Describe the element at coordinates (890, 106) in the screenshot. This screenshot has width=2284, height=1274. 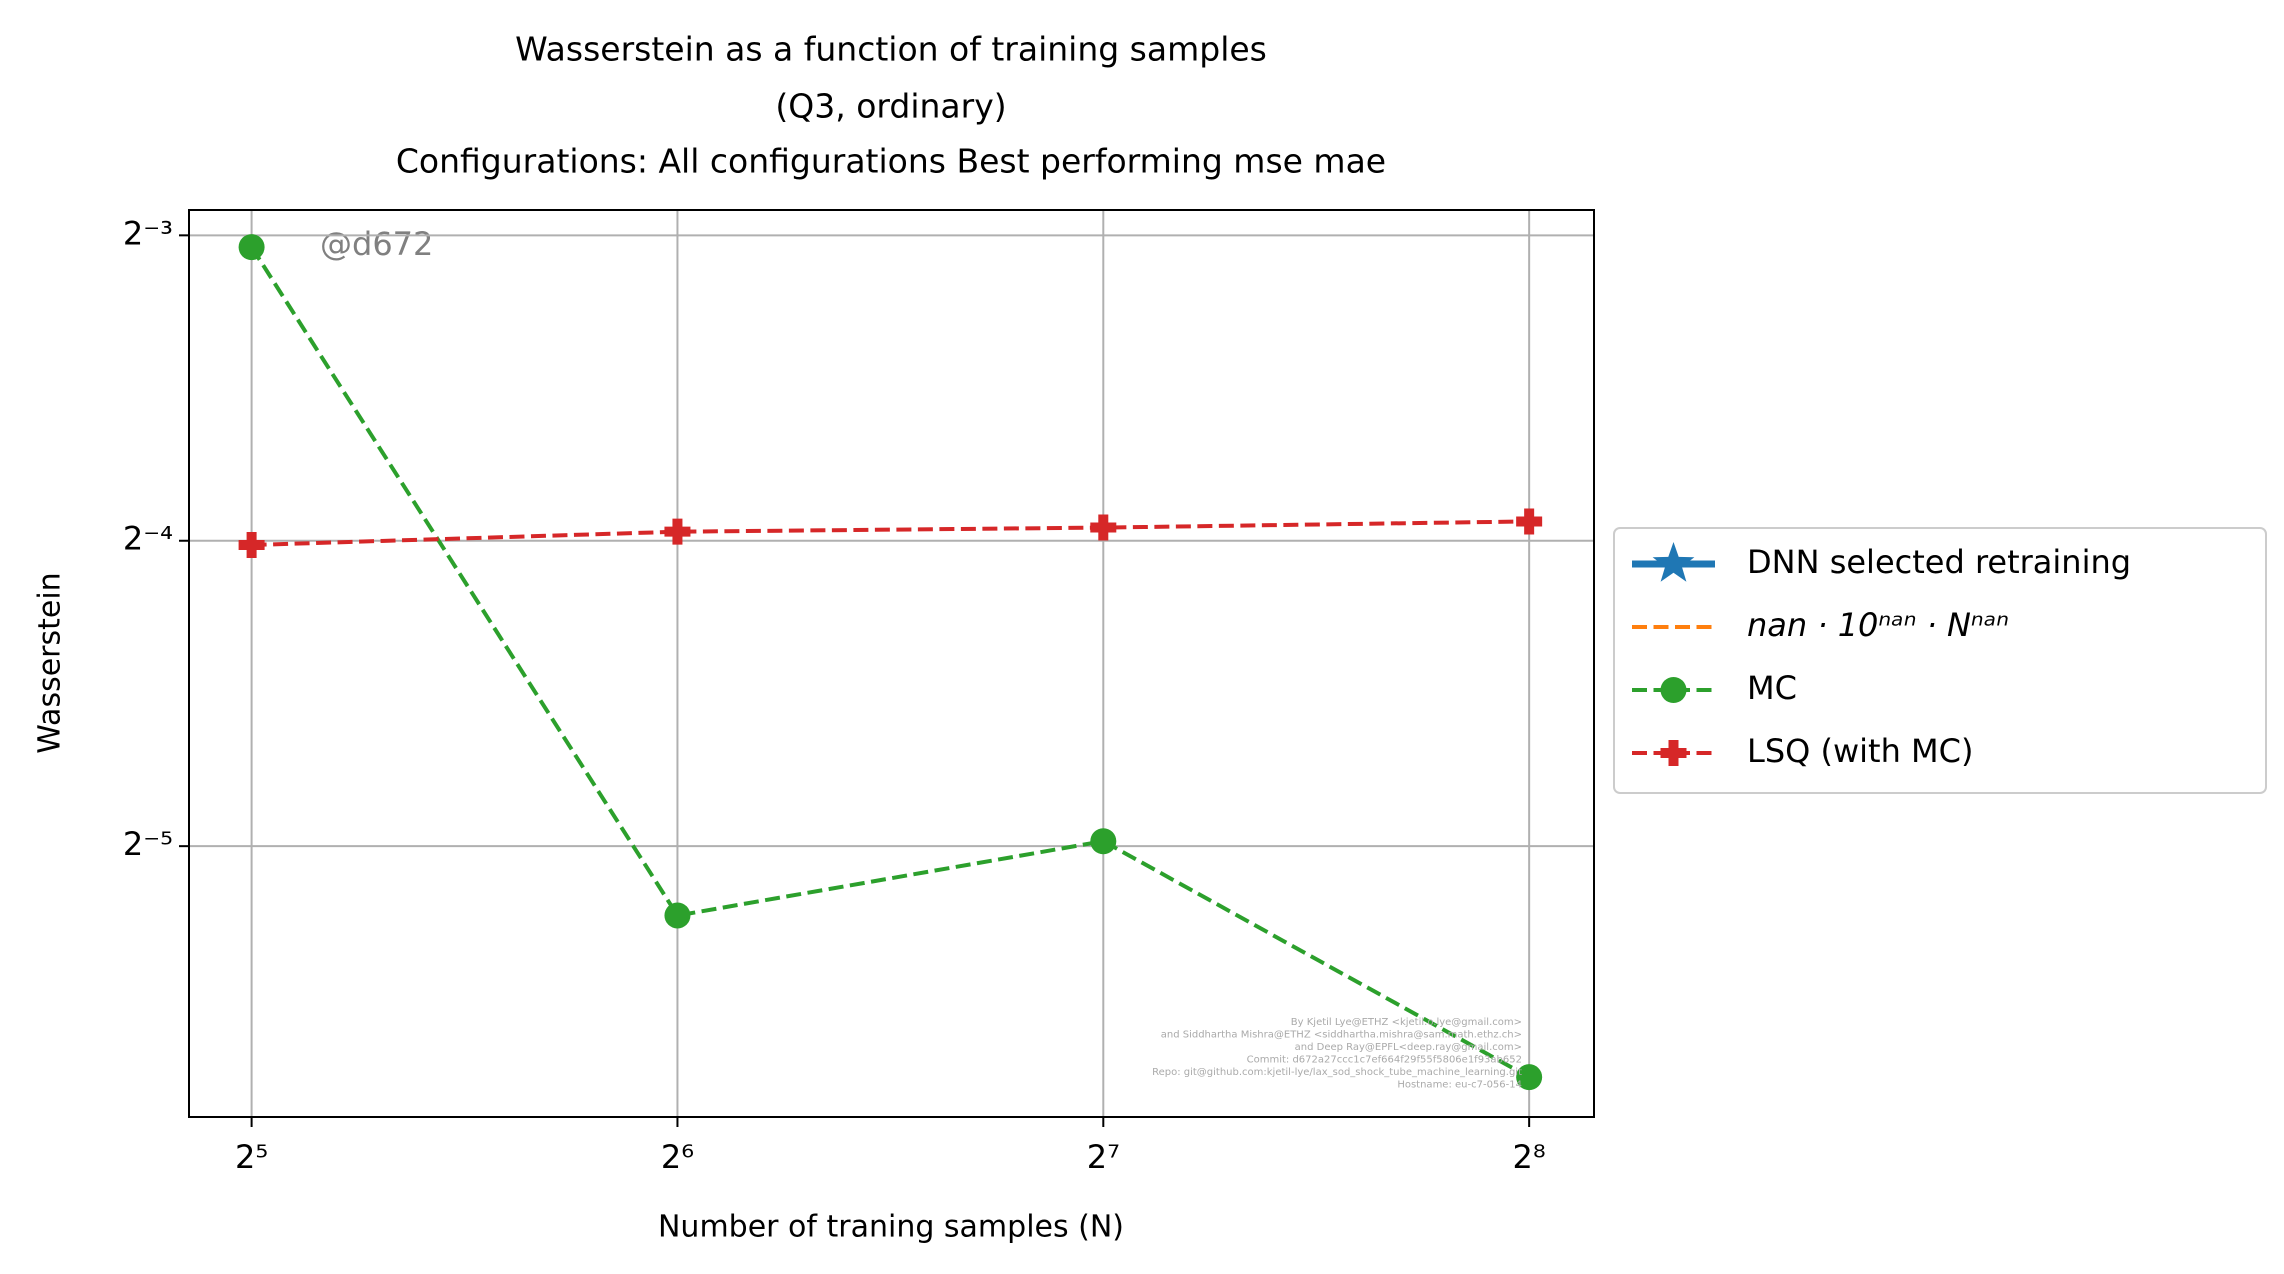
I see `chart-title: (Q3, ordinary)` at that location.